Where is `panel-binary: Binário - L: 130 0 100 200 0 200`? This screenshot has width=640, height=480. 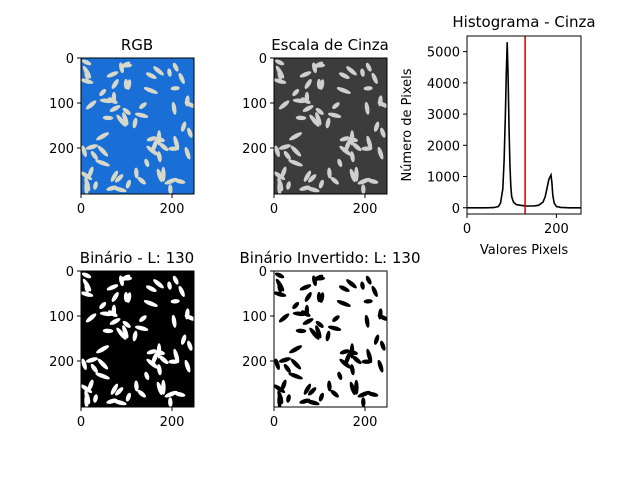 panel-binary: Binário - L: 130 0 100 200 0 200 is located at coordinates (122, 339).